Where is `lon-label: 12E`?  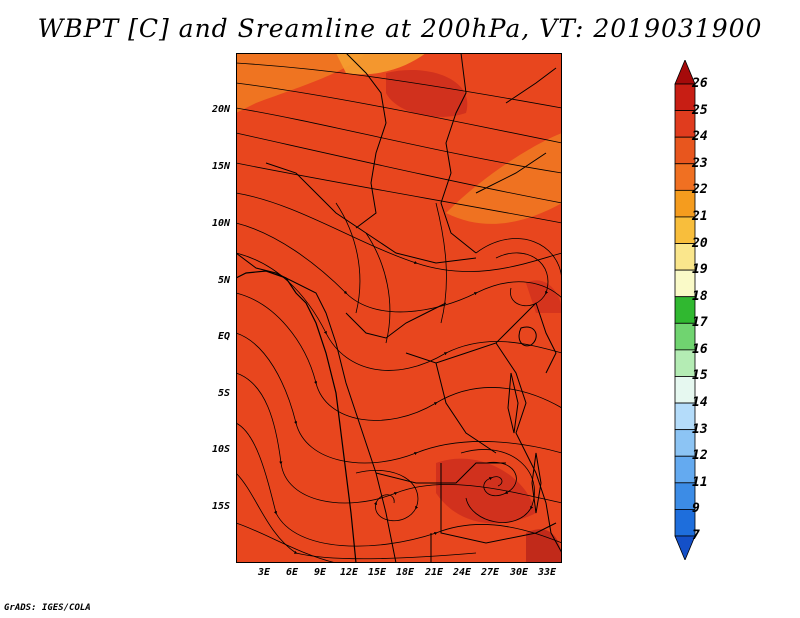 lon-label: 12E is located at coordinates (349, 572).